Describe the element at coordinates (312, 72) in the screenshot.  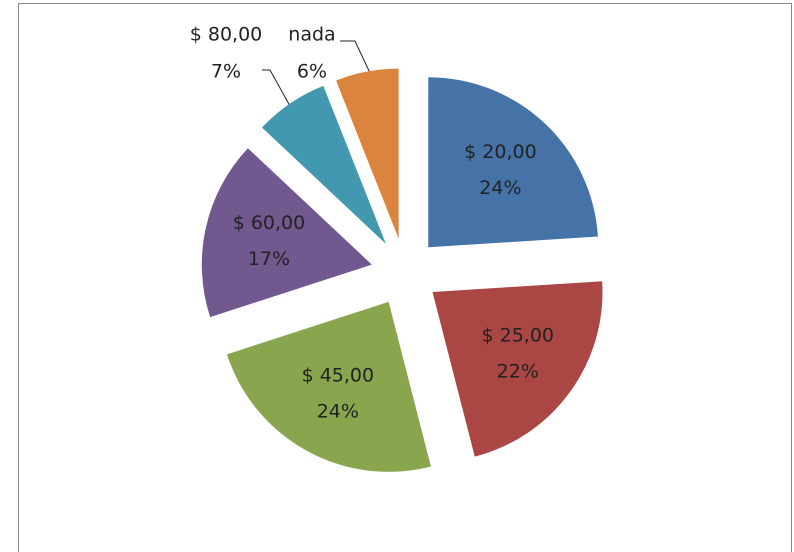
I see `slice-value-label: 6%` at that location.